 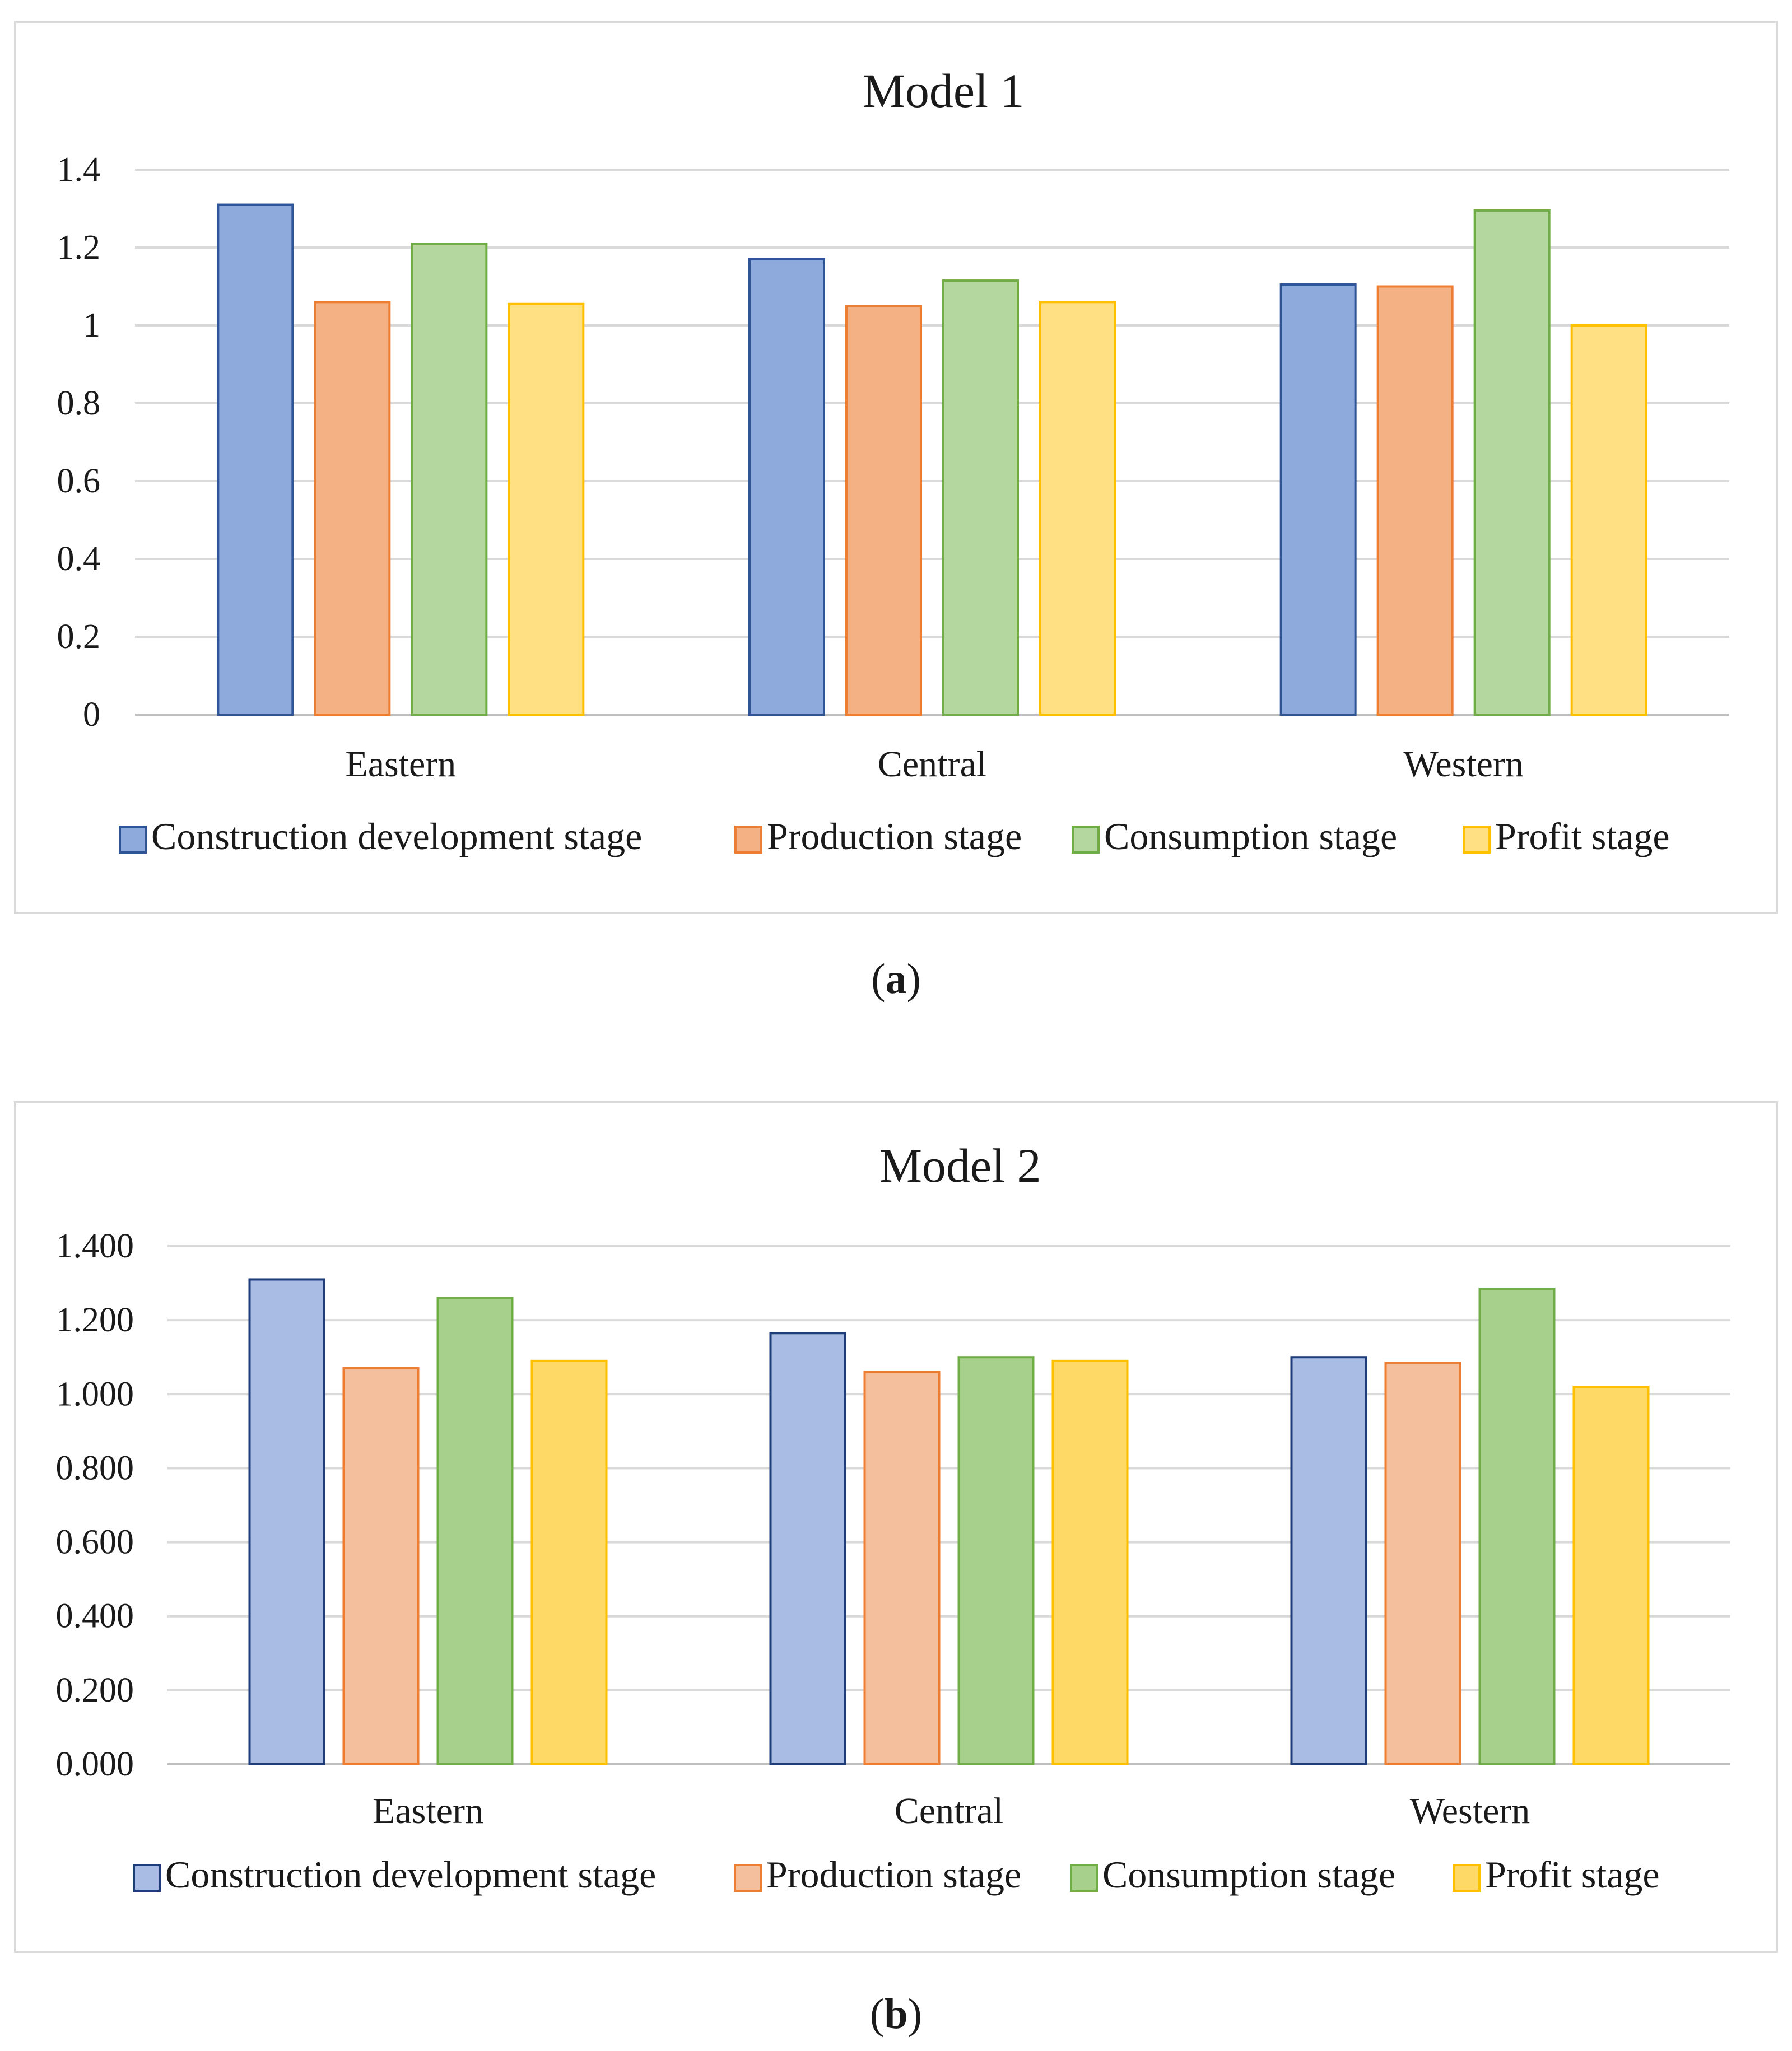 I want to click on chart-2-y-tick-label: 0.200, so click(x=95, y=1690).